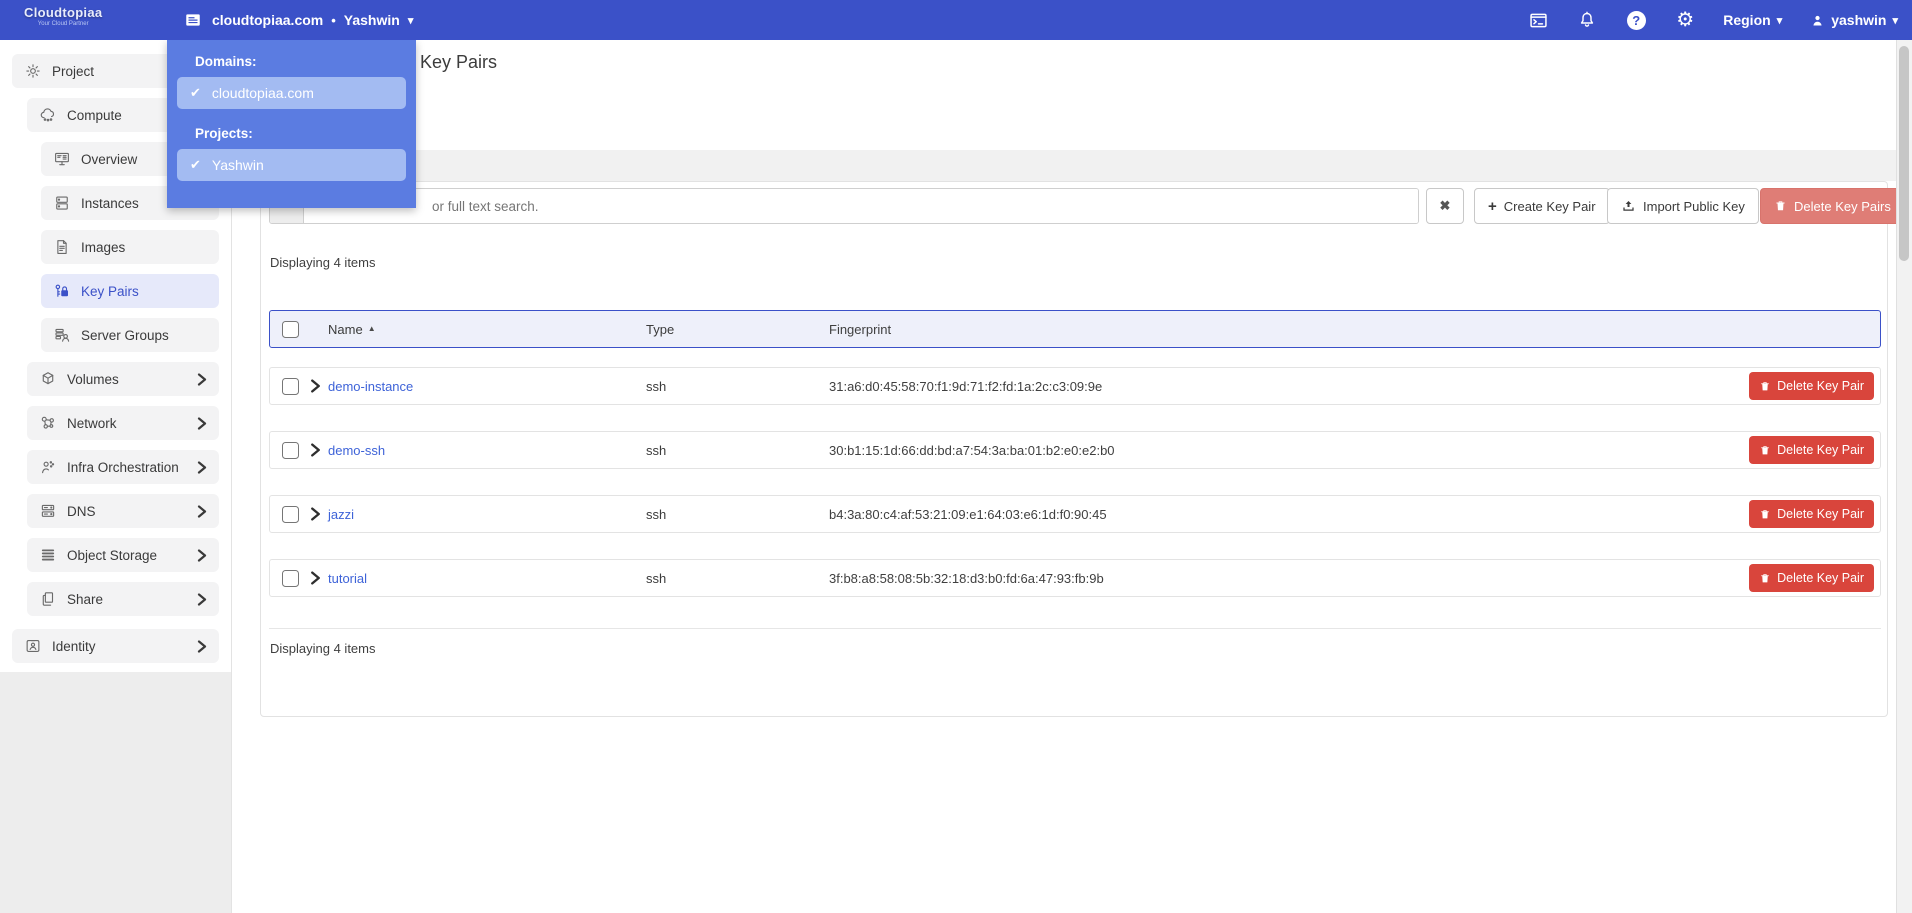 The width and height of the screenshot is (1912, 913). Describe the element at coordinates (1752, 20) in the screenshot. I see `region-dropdown: Region ▾` at that location.